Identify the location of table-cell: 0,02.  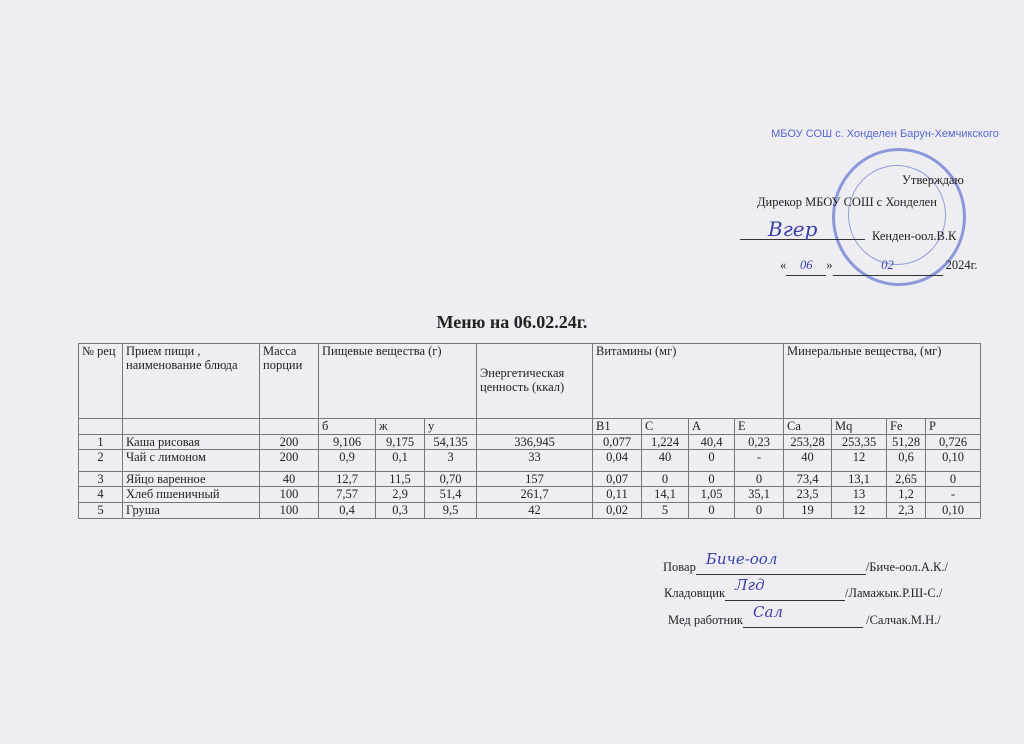
(617, 510).